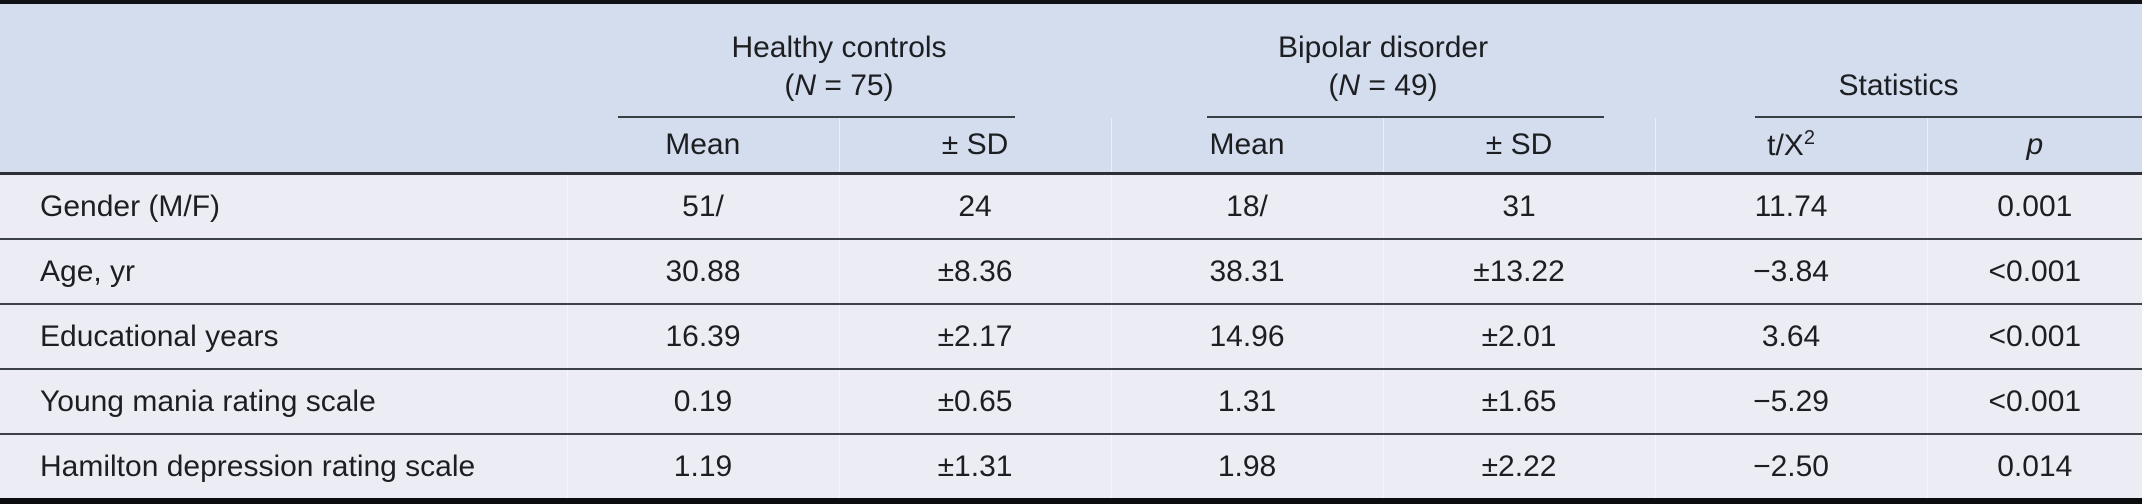 This screenshot has width=2142, height=504. What do you see at coordinates (975, 206) in the screenshot?
I see `cell-hc-sd: 24` at bounding box center [975, 206].